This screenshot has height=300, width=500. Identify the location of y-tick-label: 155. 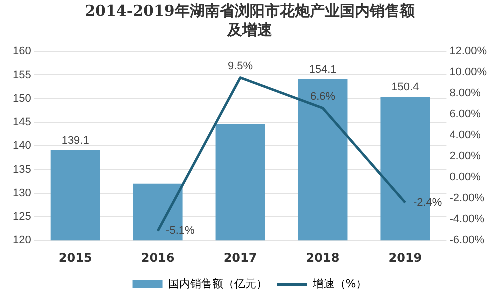
(22, 75).